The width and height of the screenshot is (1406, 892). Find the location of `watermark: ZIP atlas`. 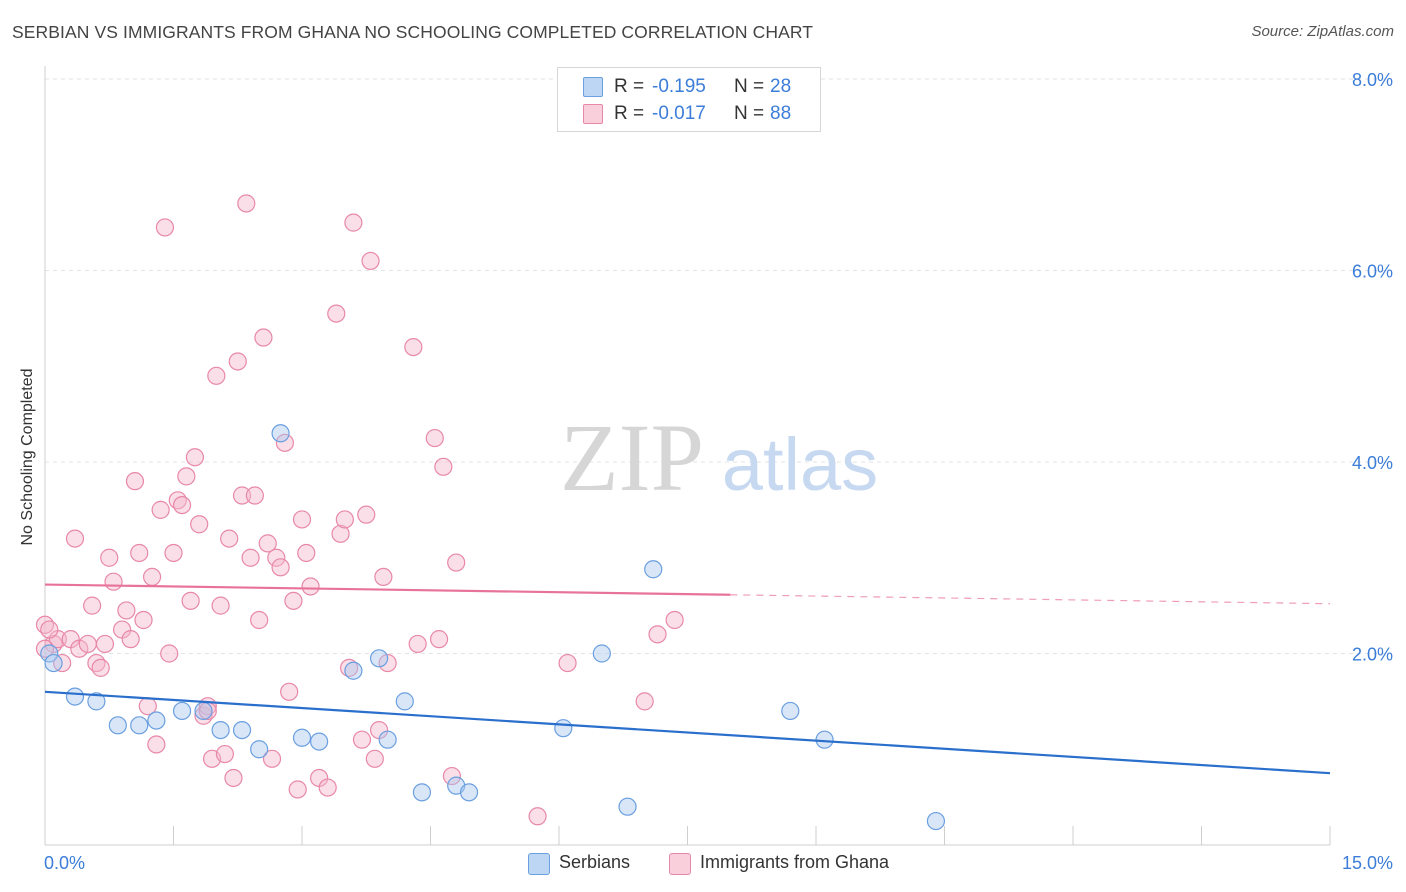

watermark: ZIP atlas is located at coordinates (719, 457).